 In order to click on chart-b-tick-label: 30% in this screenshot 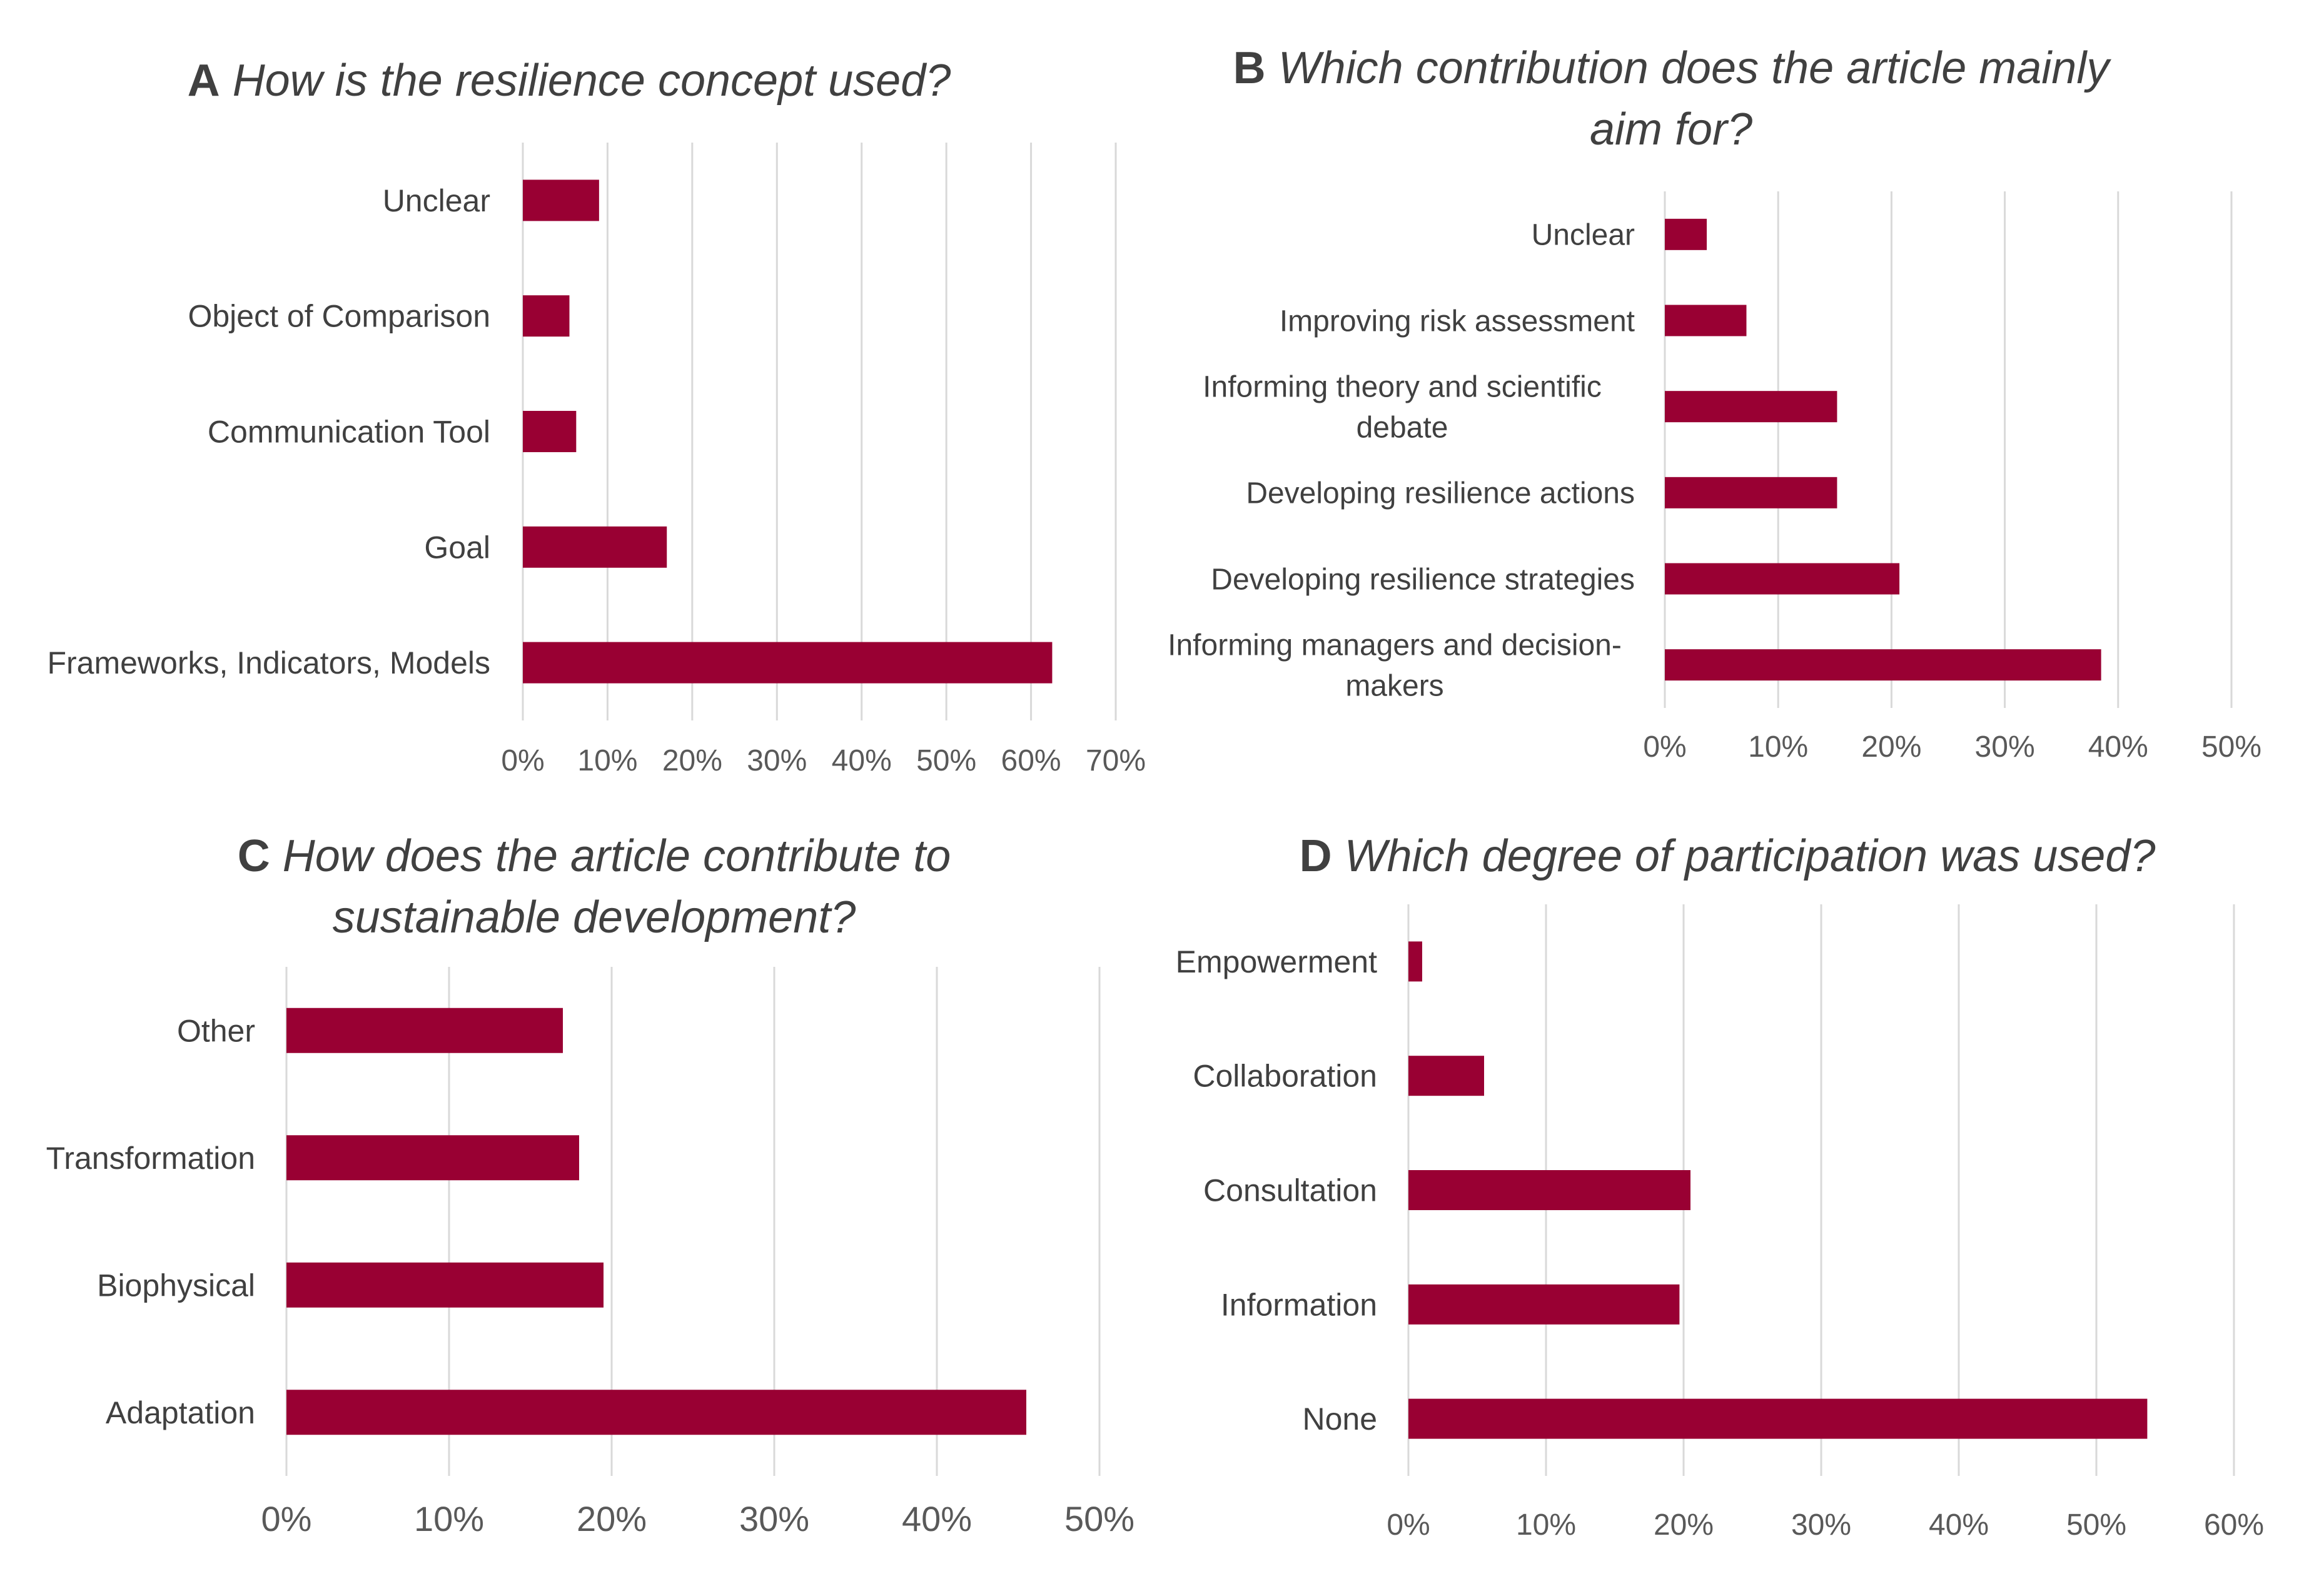, I will do `click(2005, 747)`.